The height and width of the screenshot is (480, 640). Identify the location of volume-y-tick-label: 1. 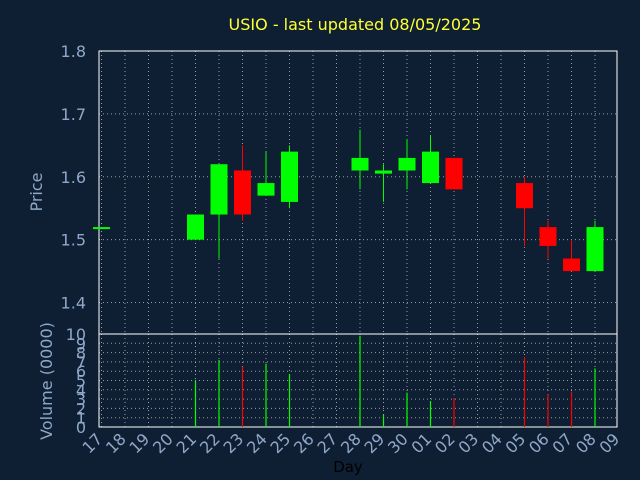
(81, 418).